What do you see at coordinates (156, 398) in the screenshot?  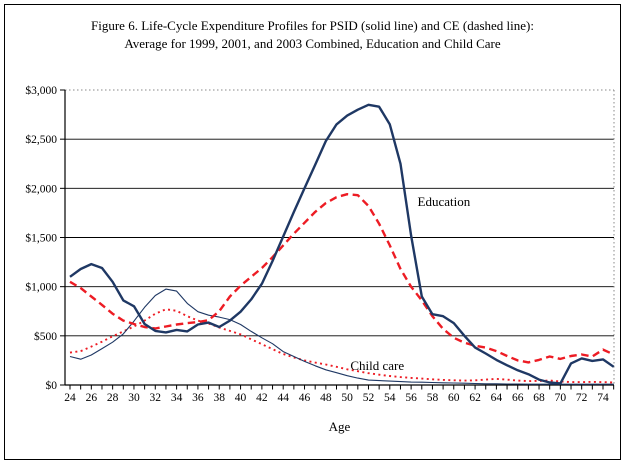 I see `x-tick-label: 32` at bounding box center [156, 398].